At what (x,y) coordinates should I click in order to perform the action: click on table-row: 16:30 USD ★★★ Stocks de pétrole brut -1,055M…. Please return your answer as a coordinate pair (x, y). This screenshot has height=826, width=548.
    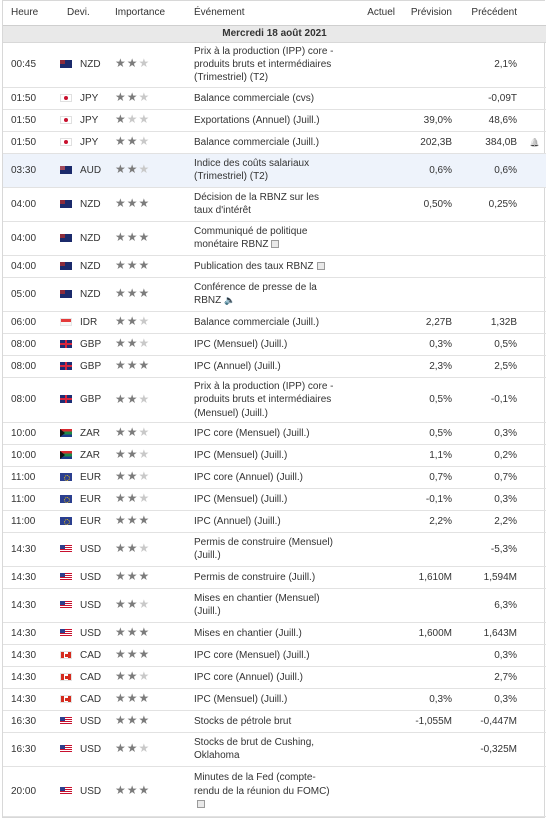
    Looking at the image, I should click on (274, 721).